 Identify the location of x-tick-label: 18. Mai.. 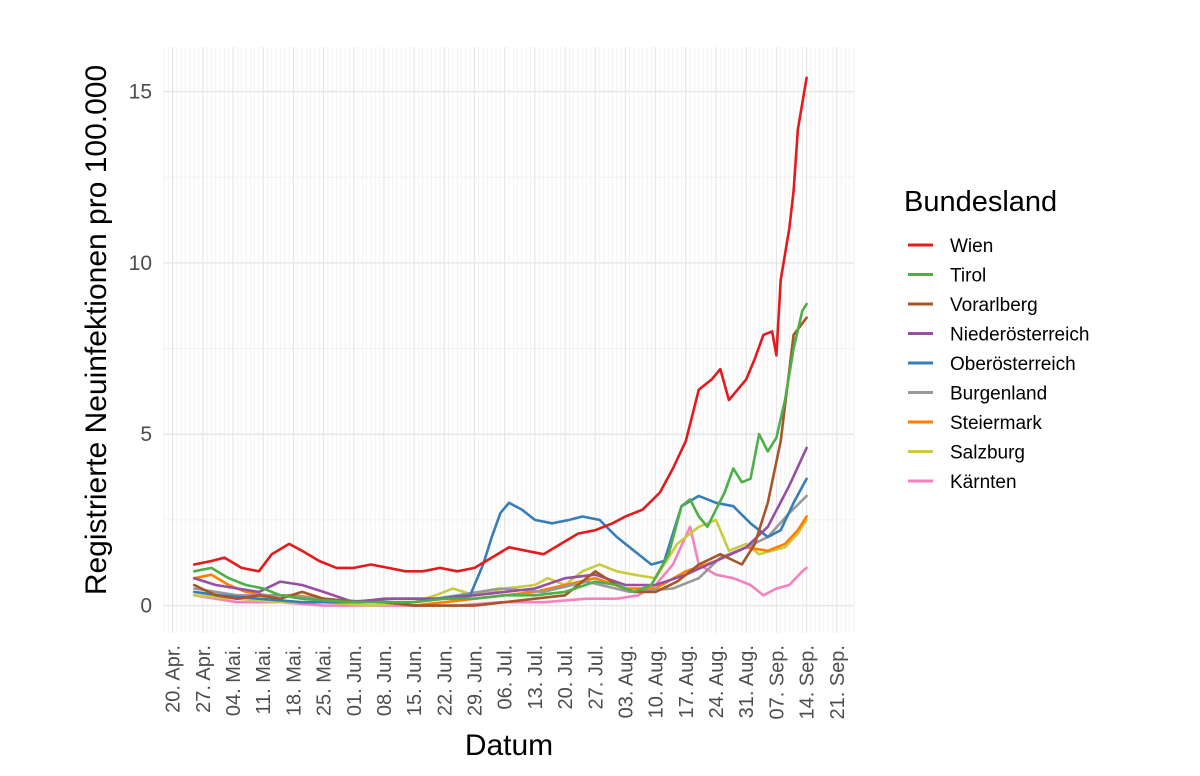
(294, 680).